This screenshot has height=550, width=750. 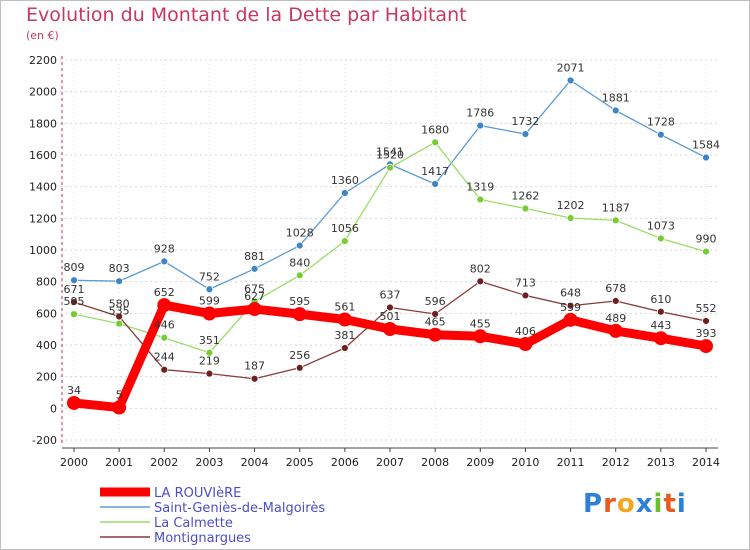 I want to click on data-label: 881, so click(x=254, y=256).